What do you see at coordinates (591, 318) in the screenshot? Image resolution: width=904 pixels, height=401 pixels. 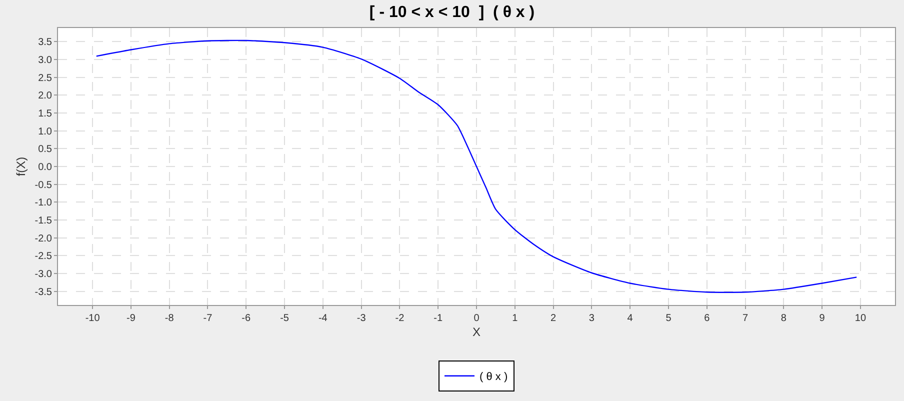 I see `x-tick-label: 3` at bounding box center [591, 318].